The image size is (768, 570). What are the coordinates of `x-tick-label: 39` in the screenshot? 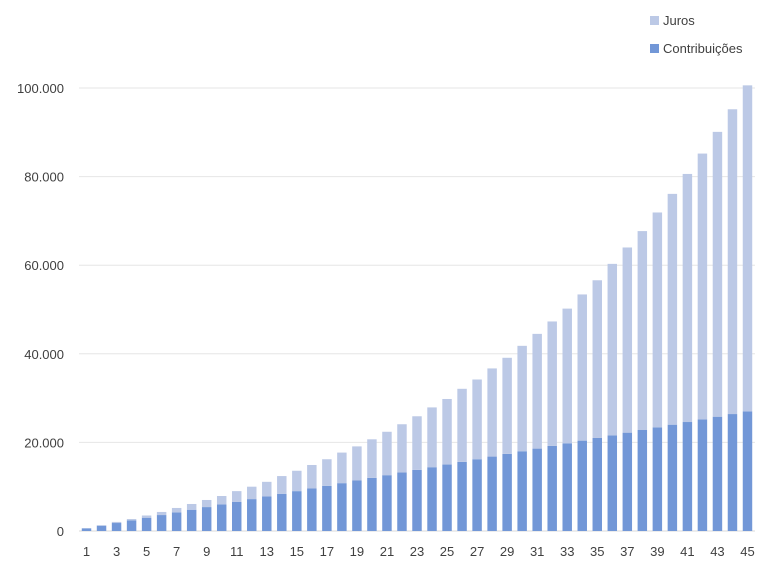 It's located at (657, 551).